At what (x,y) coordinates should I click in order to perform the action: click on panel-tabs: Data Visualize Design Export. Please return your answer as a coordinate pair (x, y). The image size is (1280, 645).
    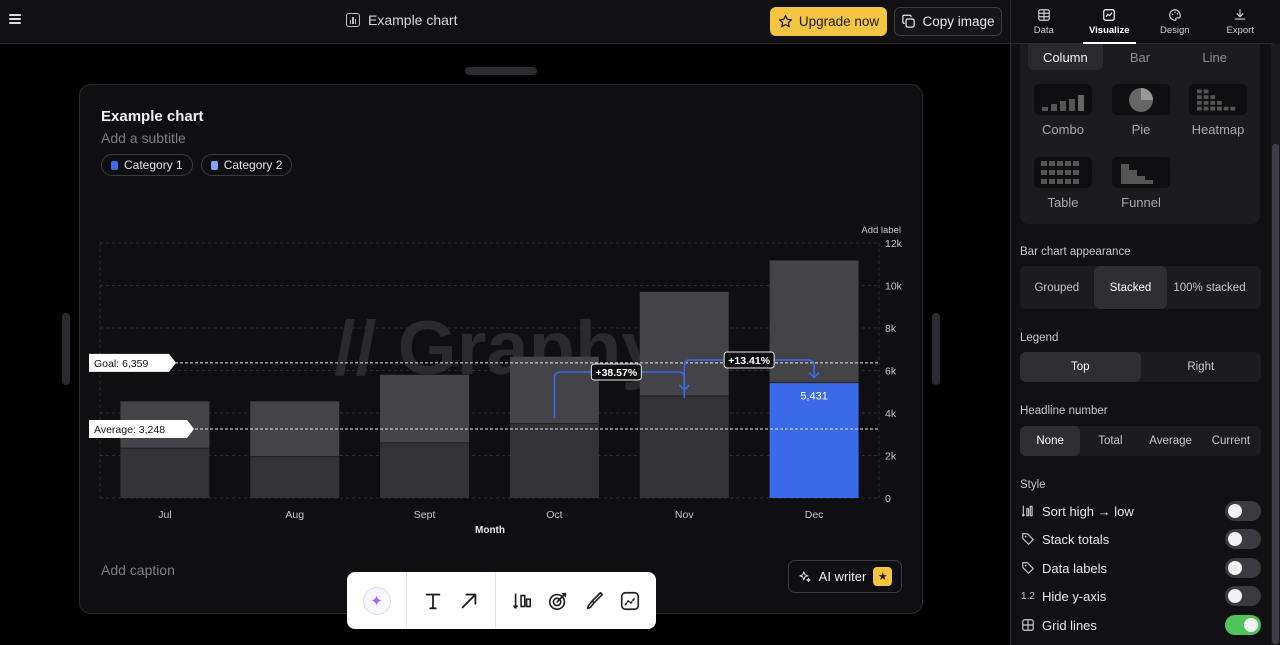
    Looking at the image, I should click on (1142, 22).